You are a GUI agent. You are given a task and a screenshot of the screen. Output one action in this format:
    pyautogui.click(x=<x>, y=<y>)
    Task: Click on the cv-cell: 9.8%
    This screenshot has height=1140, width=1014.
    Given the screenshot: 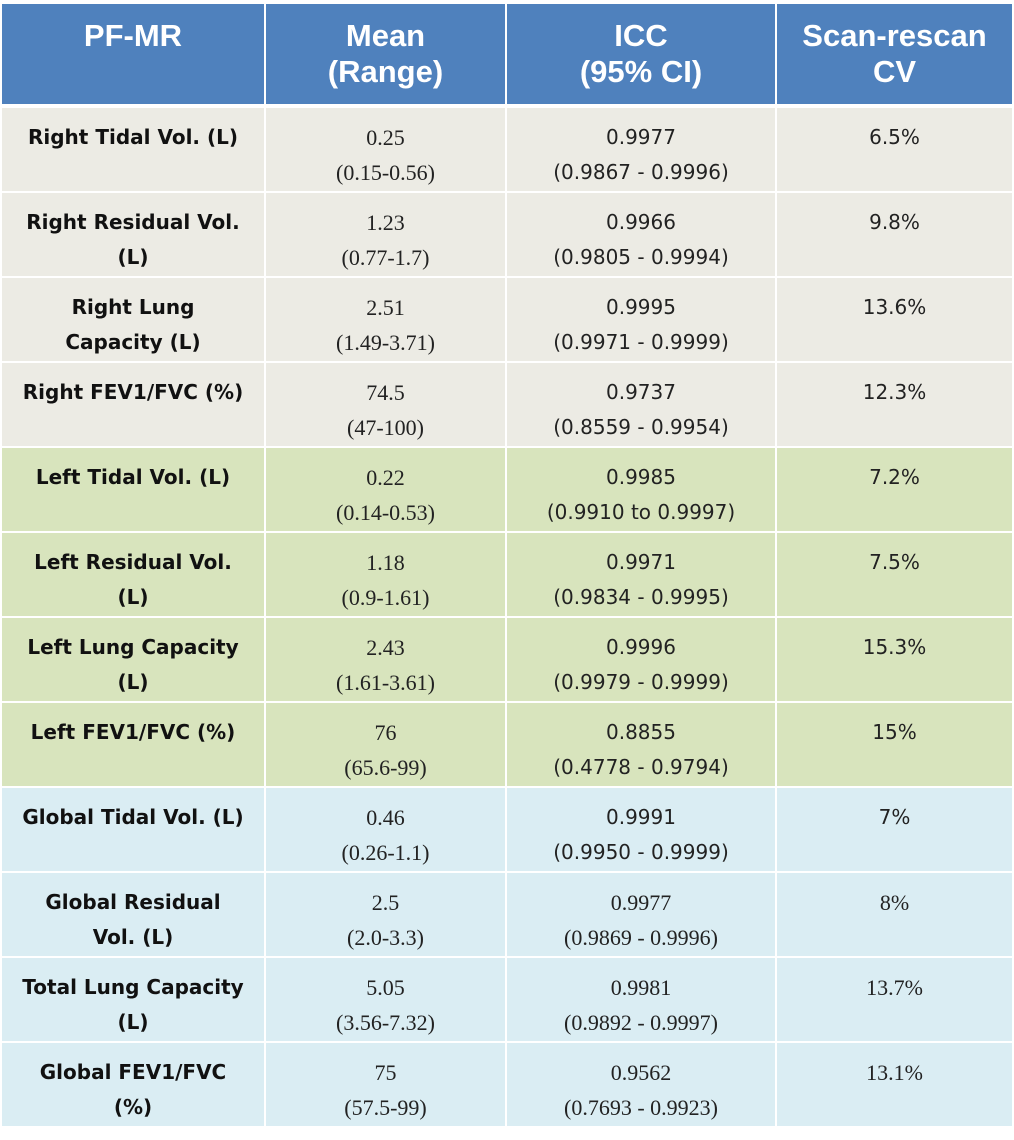 What is the action you would take?
    pyautogui.click(x=894, y=235)
    